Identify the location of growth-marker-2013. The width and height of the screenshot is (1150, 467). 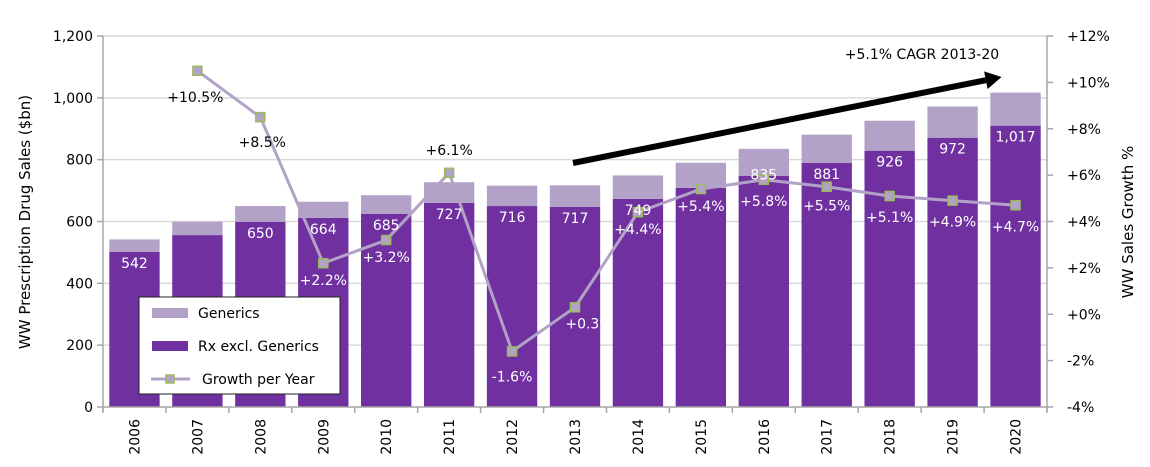
(575, 307).